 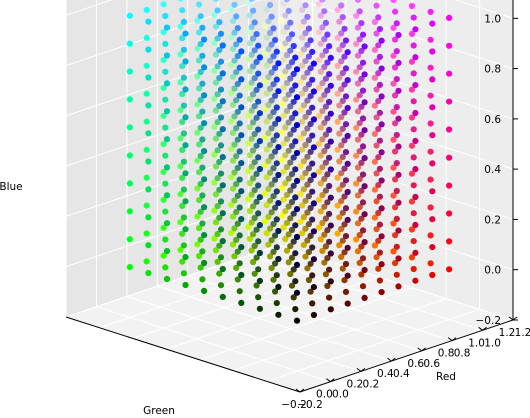 I want to click on blue-tick-label: 0.8, so click(x=492, y=70).